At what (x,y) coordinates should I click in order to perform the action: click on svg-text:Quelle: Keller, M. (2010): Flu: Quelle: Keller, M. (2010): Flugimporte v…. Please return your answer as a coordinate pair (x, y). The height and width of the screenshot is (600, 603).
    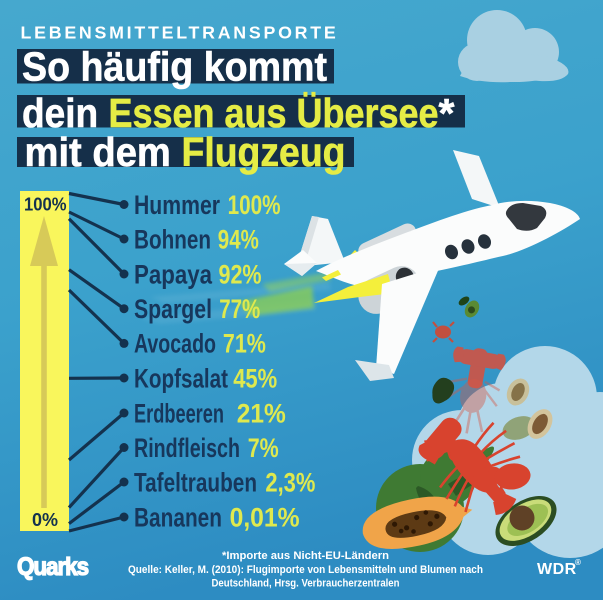
    Looking at the image, I should click on (305, 570).